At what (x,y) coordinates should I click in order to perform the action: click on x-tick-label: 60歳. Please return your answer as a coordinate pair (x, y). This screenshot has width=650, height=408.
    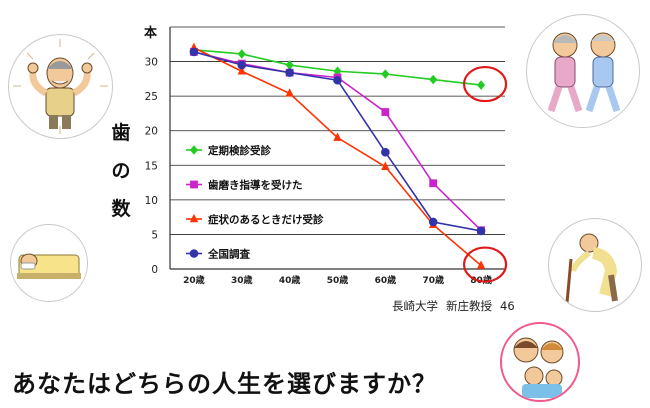
    Looking at the image, I should click on (386, 280).